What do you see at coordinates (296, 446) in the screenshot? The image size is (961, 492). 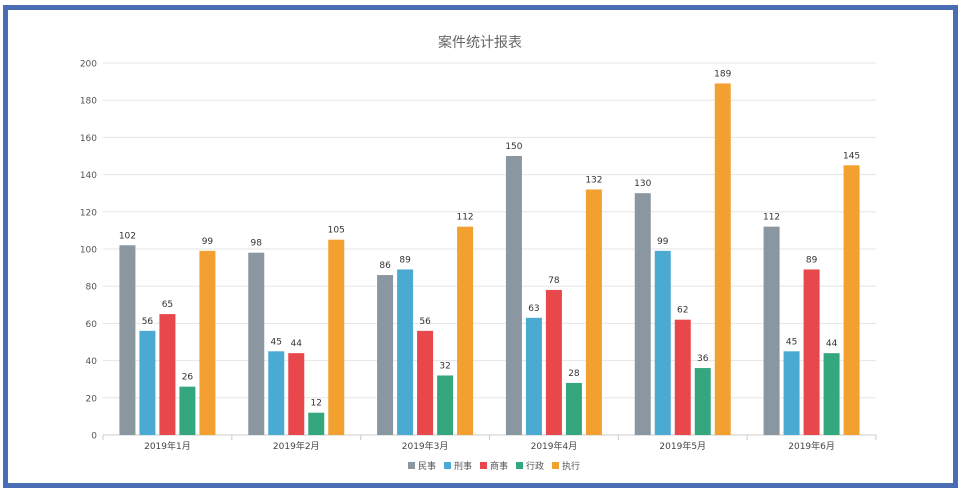 I see `x-tick-label: 2019年2月` at bounding box center [296, 446].